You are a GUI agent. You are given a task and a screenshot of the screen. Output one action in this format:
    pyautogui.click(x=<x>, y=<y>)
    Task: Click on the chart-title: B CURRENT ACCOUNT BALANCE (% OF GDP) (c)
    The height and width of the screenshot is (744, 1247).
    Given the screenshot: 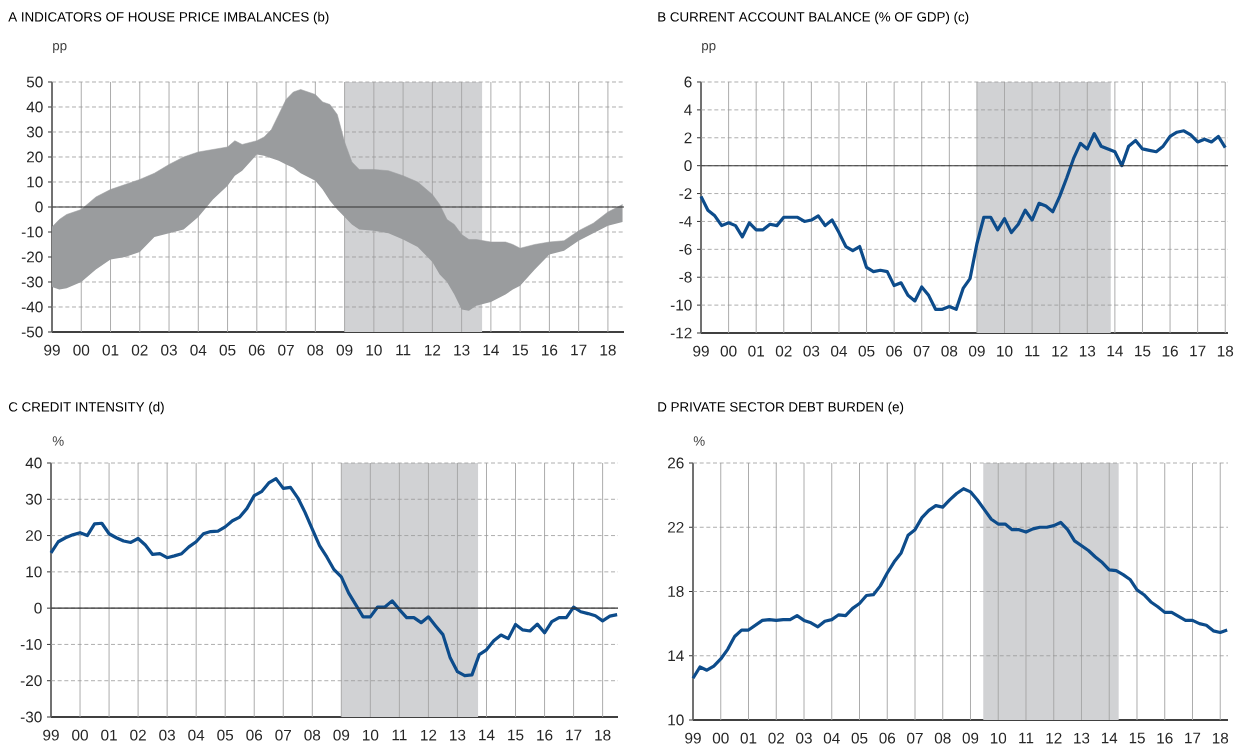 What is the action you would take?
    pyautogui.click(x=813, y=18)
    